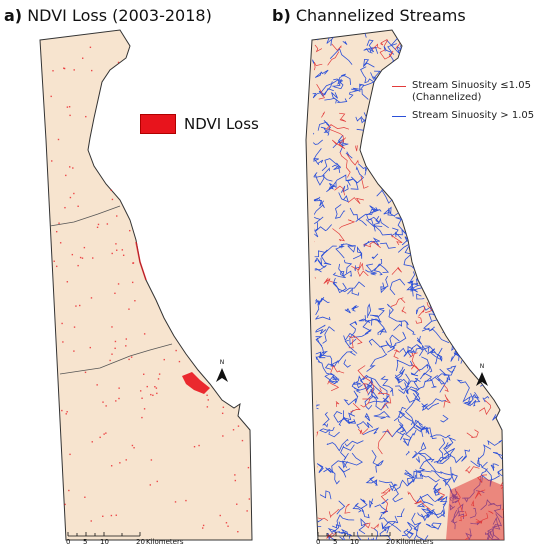 Image resolution: width=540 pixels, height=550 pixels. I want to click on ndvi-loss-swatch, so click(158, 124).